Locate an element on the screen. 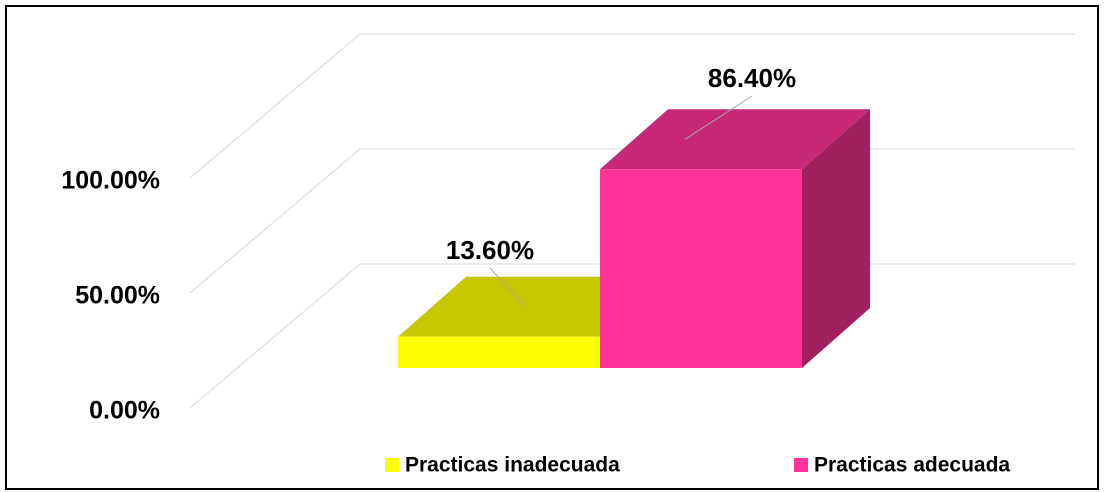  legend-label: Practicas adecuada is located at coordinates (912, 465).